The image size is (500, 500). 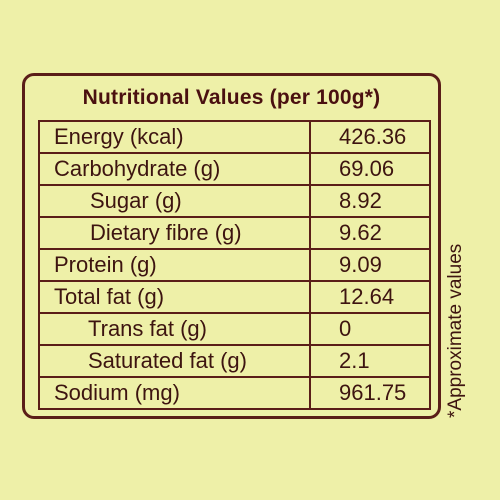 I want to click on row-label: Energy (kcal), so click(x=174, y=137).